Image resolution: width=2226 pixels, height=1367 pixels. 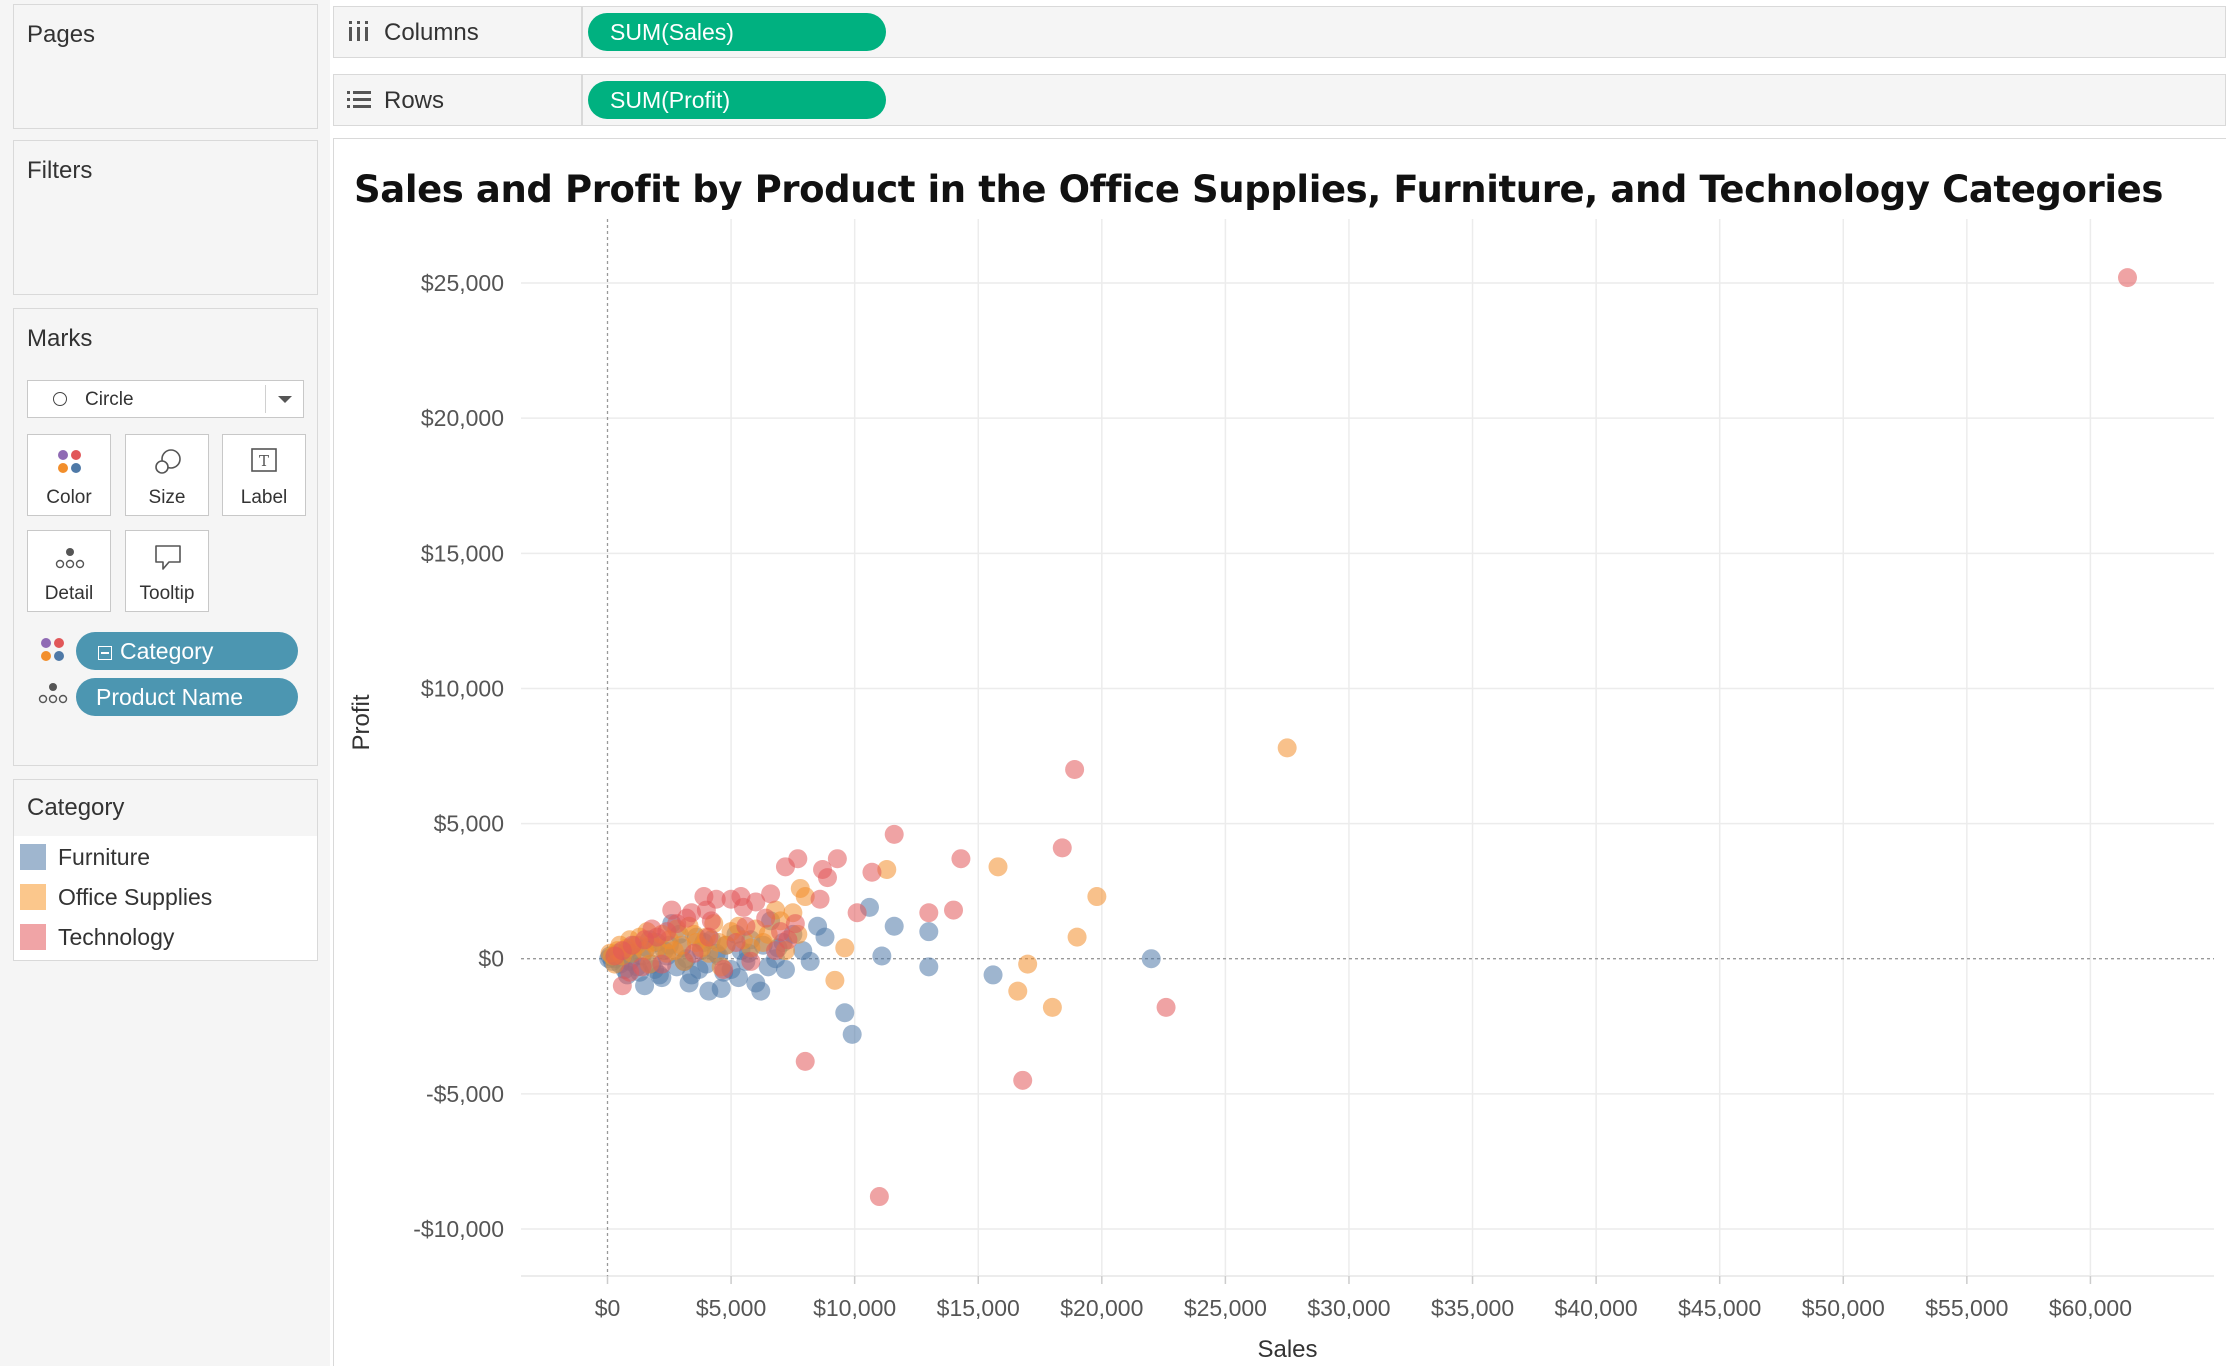 I want to click on detail-button: Detail, so click(x=69, y=571).